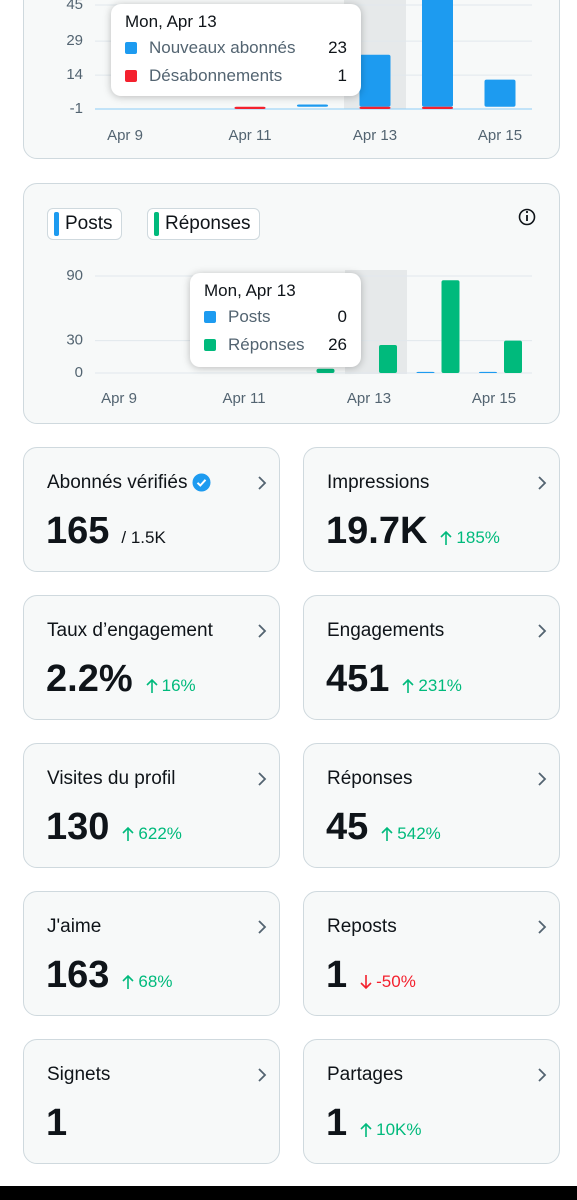  I want to click on metric-card: Abonnés vérifiés 165 / 1.5K, so click(151, 509).